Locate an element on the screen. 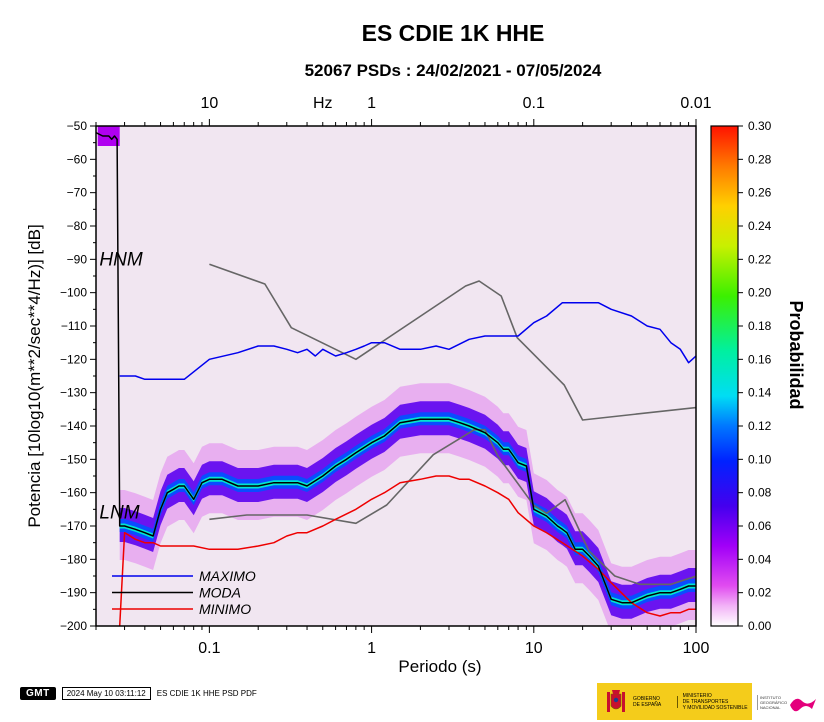  ign-logo: INSTITUTO GEOGRÁFICO NACIONAL is located at coordinates (788, 701).